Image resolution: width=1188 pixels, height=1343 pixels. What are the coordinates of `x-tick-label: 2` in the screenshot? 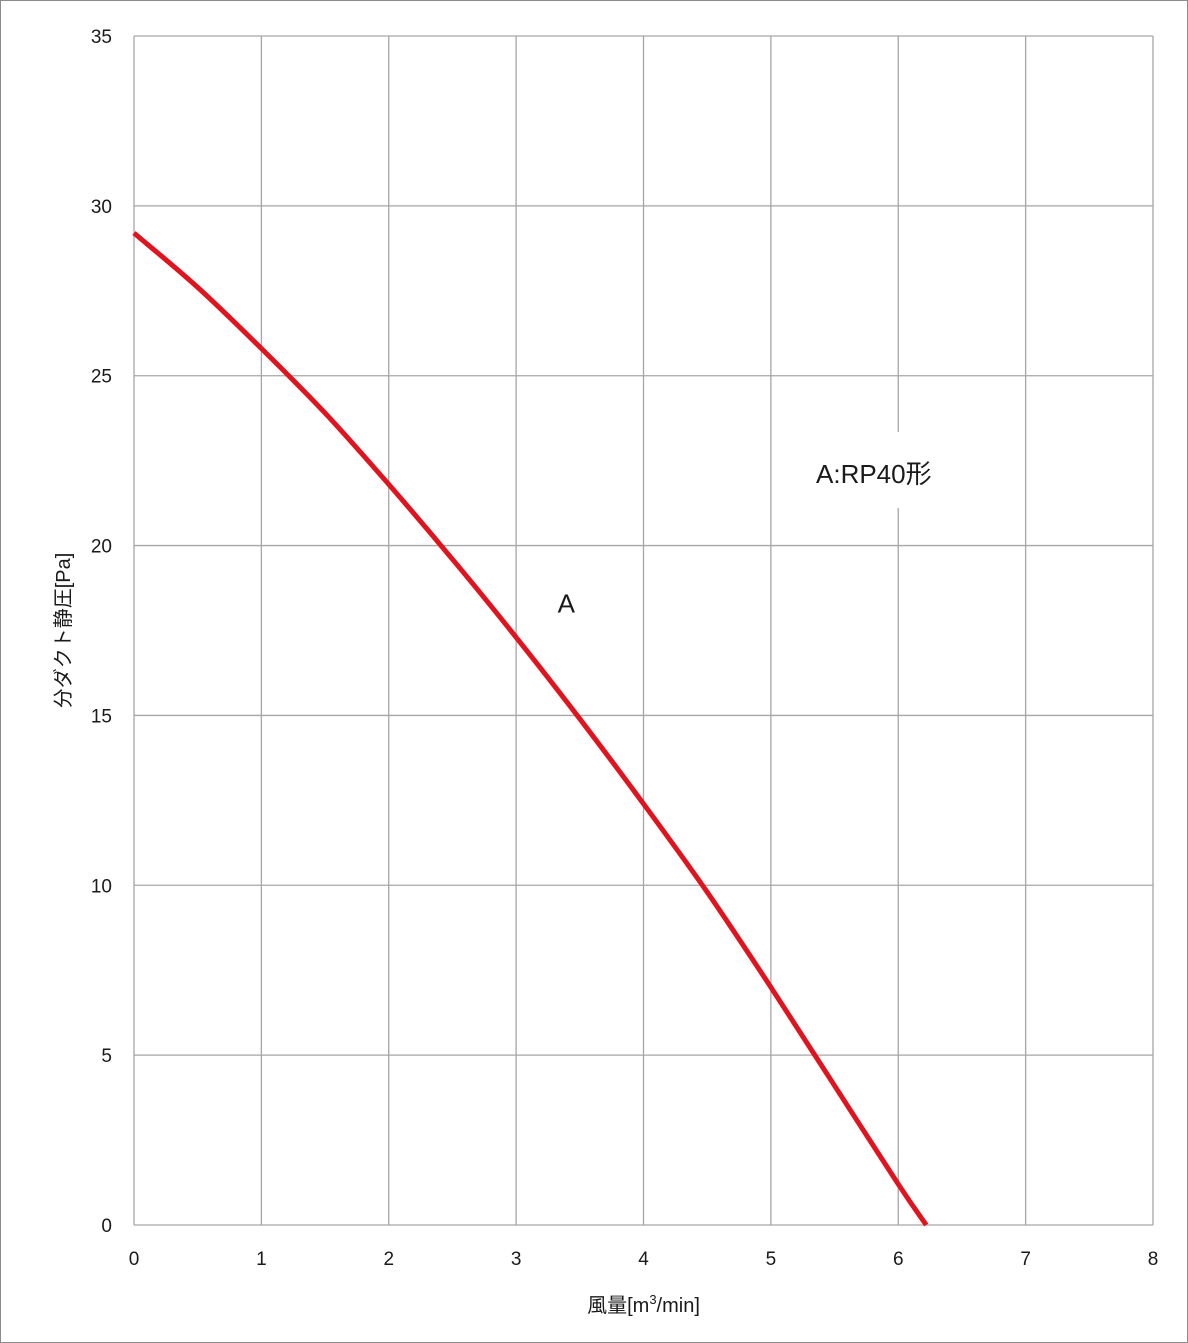 It's located at (388, 1259).